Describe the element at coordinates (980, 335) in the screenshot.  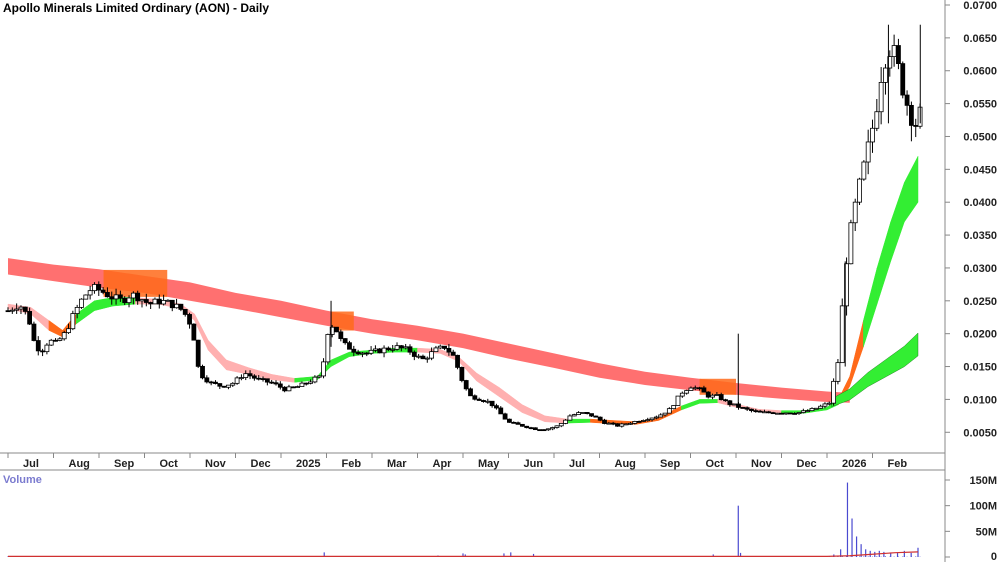
I see `price-tick-label: 0.0200` at that location.